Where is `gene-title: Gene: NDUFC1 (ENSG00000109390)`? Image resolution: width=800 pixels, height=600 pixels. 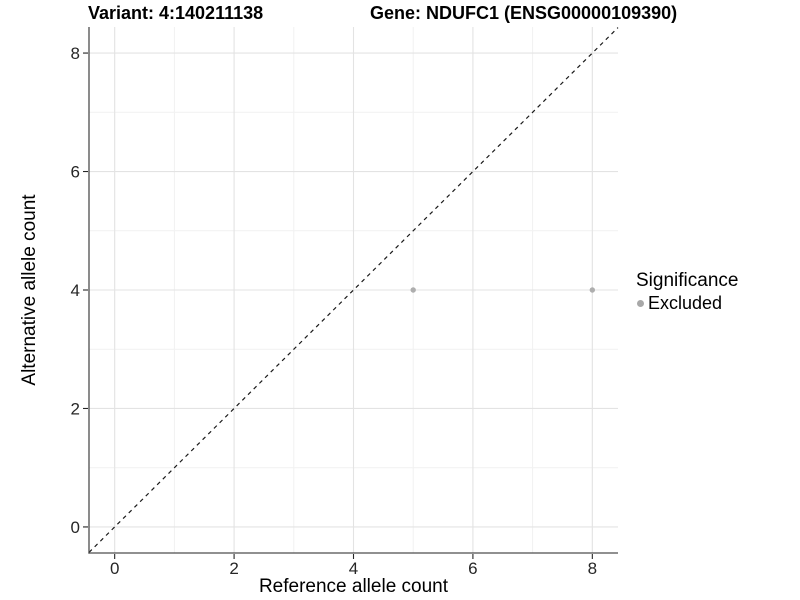
gene-title: Gene: NDUFC1 (ENSG00000109390) is located at coordinates (524, 13).